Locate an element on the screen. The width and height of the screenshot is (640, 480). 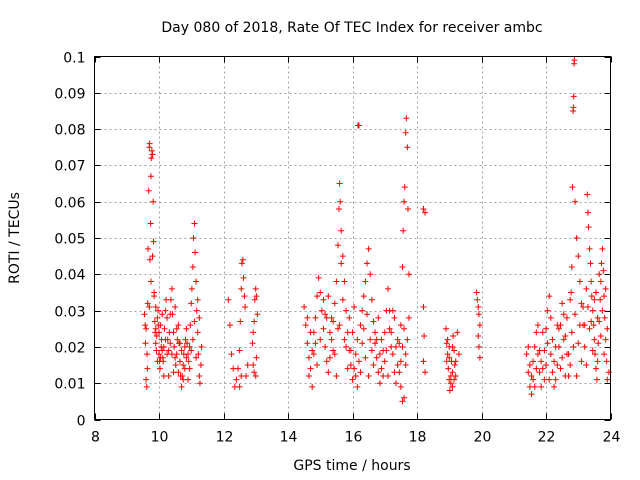
y-tick-label: 0.01 is located at coordinates (69, 385).